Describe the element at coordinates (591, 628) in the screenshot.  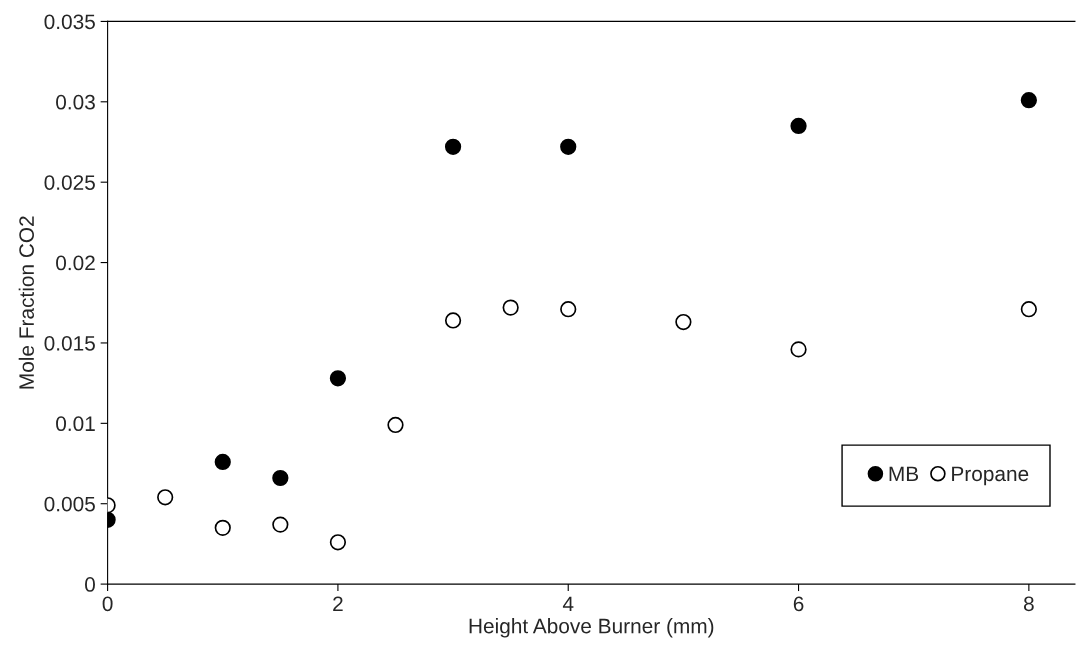
I see `x-axis-title: Height Above Burner (mm)` at that location.